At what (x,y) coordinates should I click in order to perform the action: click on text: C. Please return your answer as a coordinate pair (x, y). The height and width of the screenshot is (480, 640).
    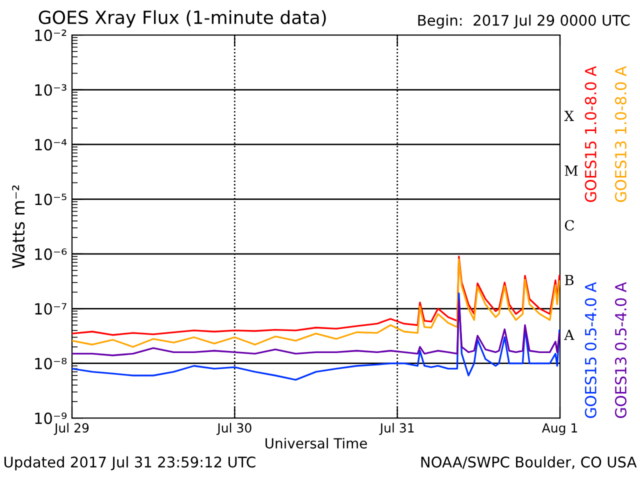
    Looking at the image, I should click on (569, 225).